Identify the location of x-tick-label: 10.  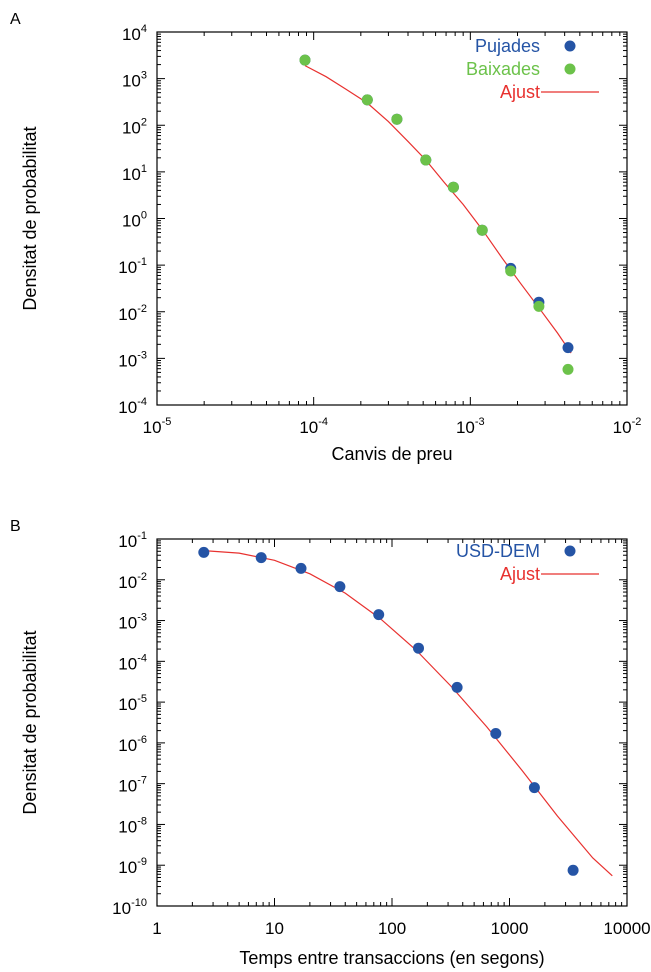
(274, 928).